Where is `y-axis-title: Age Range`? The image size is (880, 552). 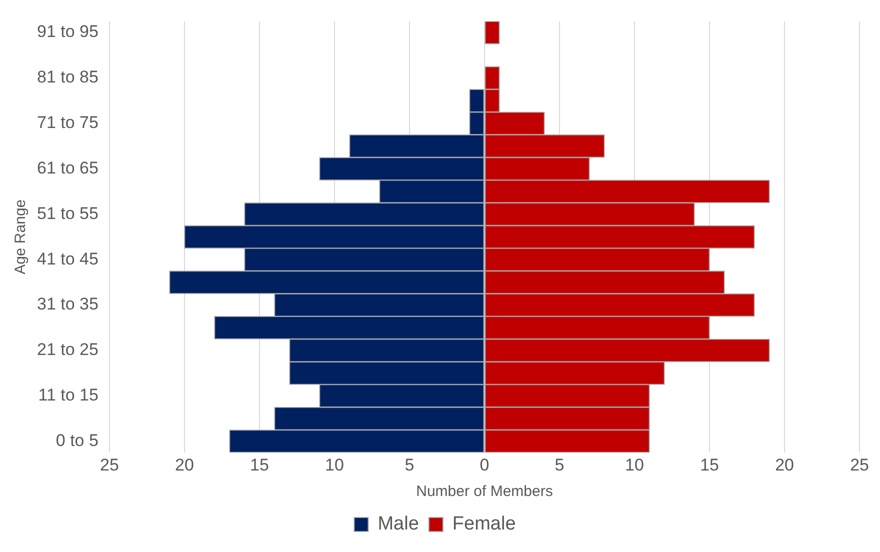 y-axis-title: Age Range is located at coordinates (21, 236).